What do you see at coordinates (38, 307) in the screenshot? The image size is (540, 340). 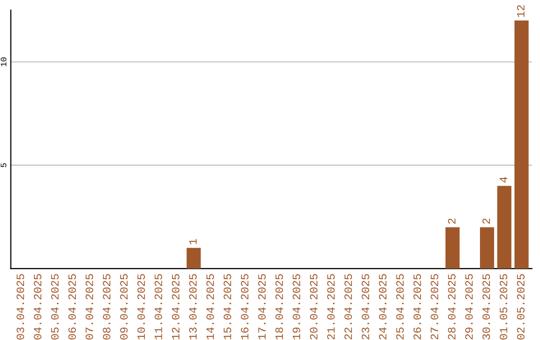 I see `x-tick-label: 04.04.2025` at bounding box center [38, 307].